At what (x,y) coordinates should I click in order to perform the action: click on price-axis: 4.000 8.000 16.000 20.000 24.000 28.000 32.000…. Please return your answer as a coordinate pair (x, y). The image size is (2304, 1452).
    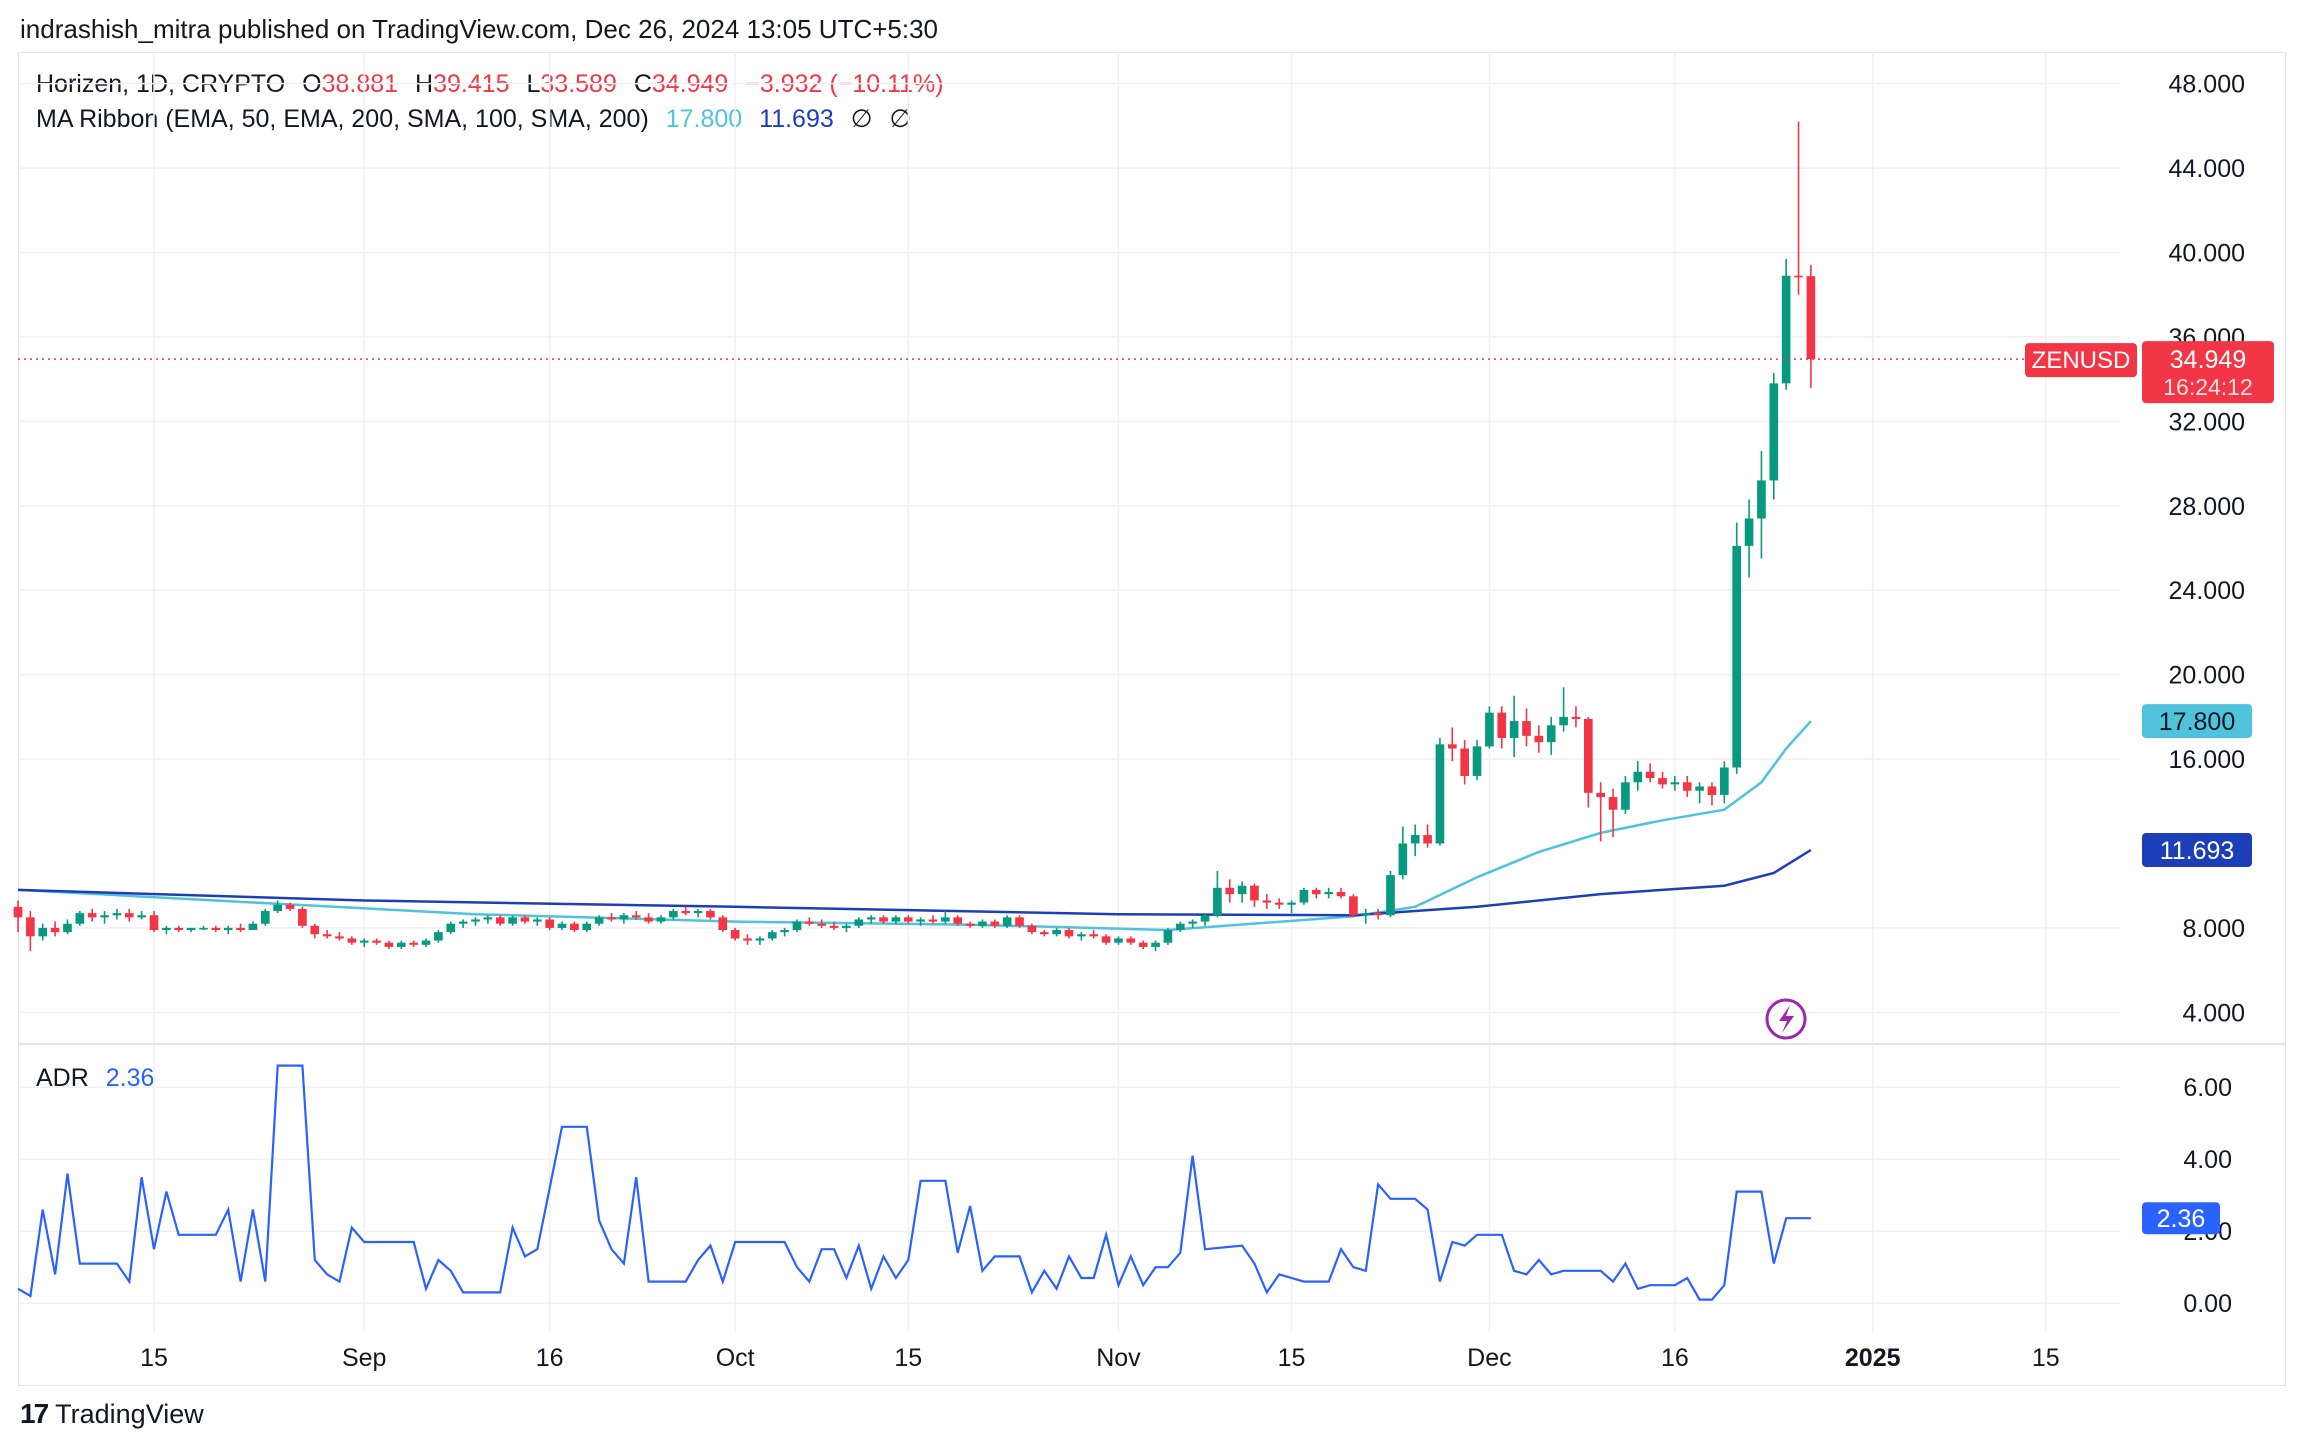
    Looking at the image, I should click on (2207, 549).